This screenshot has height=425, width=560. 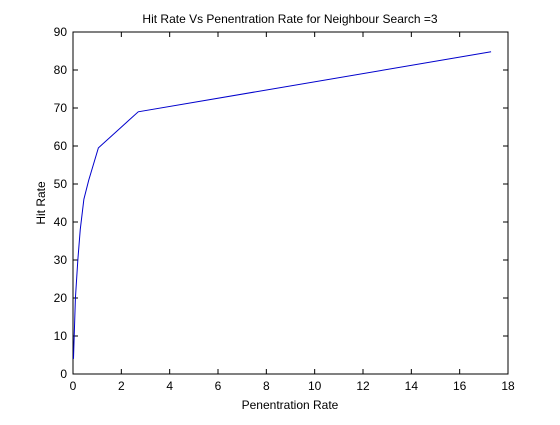 I want to click on x-tick-label: 2, so click(x=121, y=386).